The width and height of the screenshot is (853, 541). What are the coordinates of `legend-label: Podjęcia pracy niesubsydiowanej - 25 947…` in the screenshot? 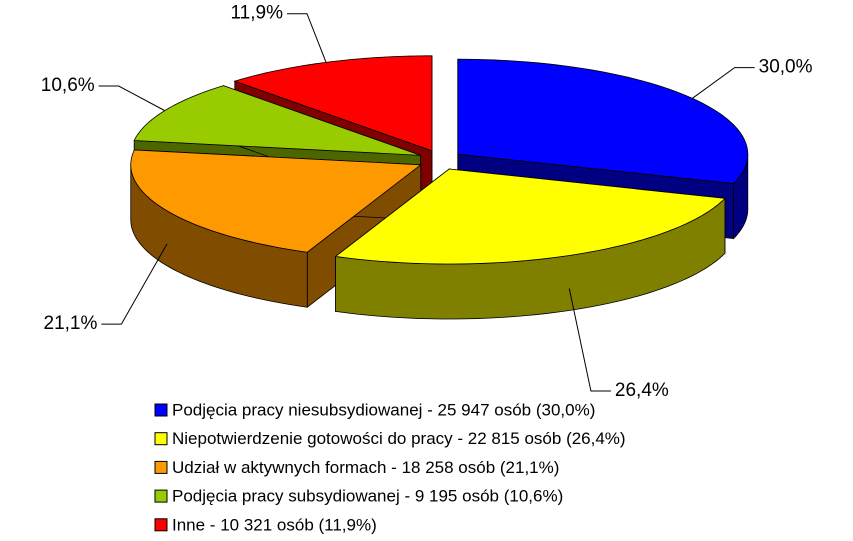 It's located at (383, 409).